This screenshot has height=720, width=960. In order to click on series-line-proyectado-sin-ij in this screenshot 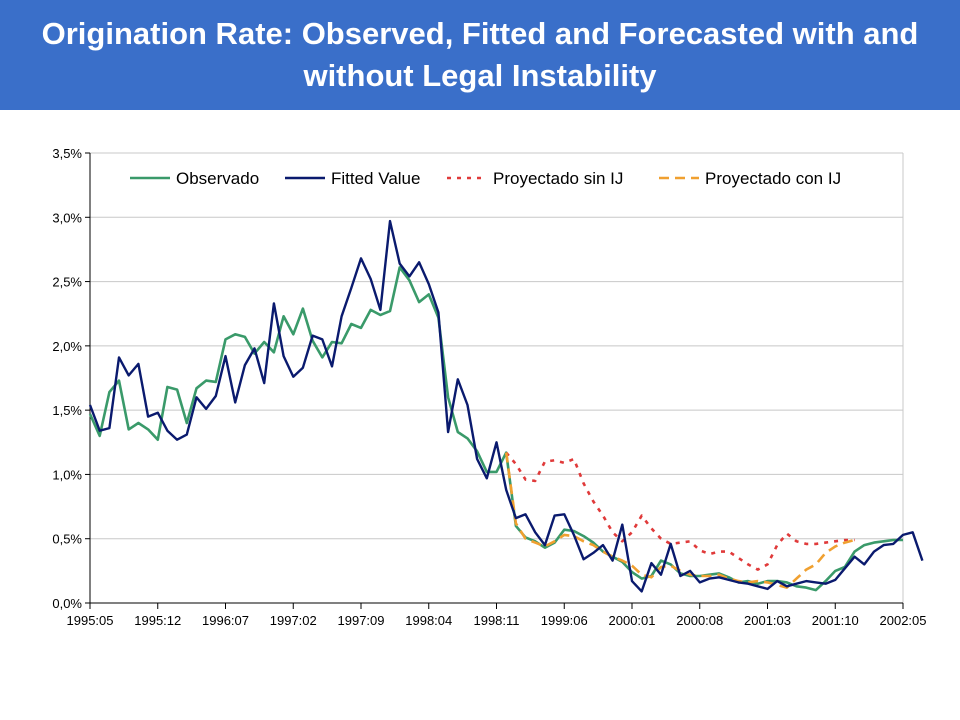, I will do `click(680, 511)`.